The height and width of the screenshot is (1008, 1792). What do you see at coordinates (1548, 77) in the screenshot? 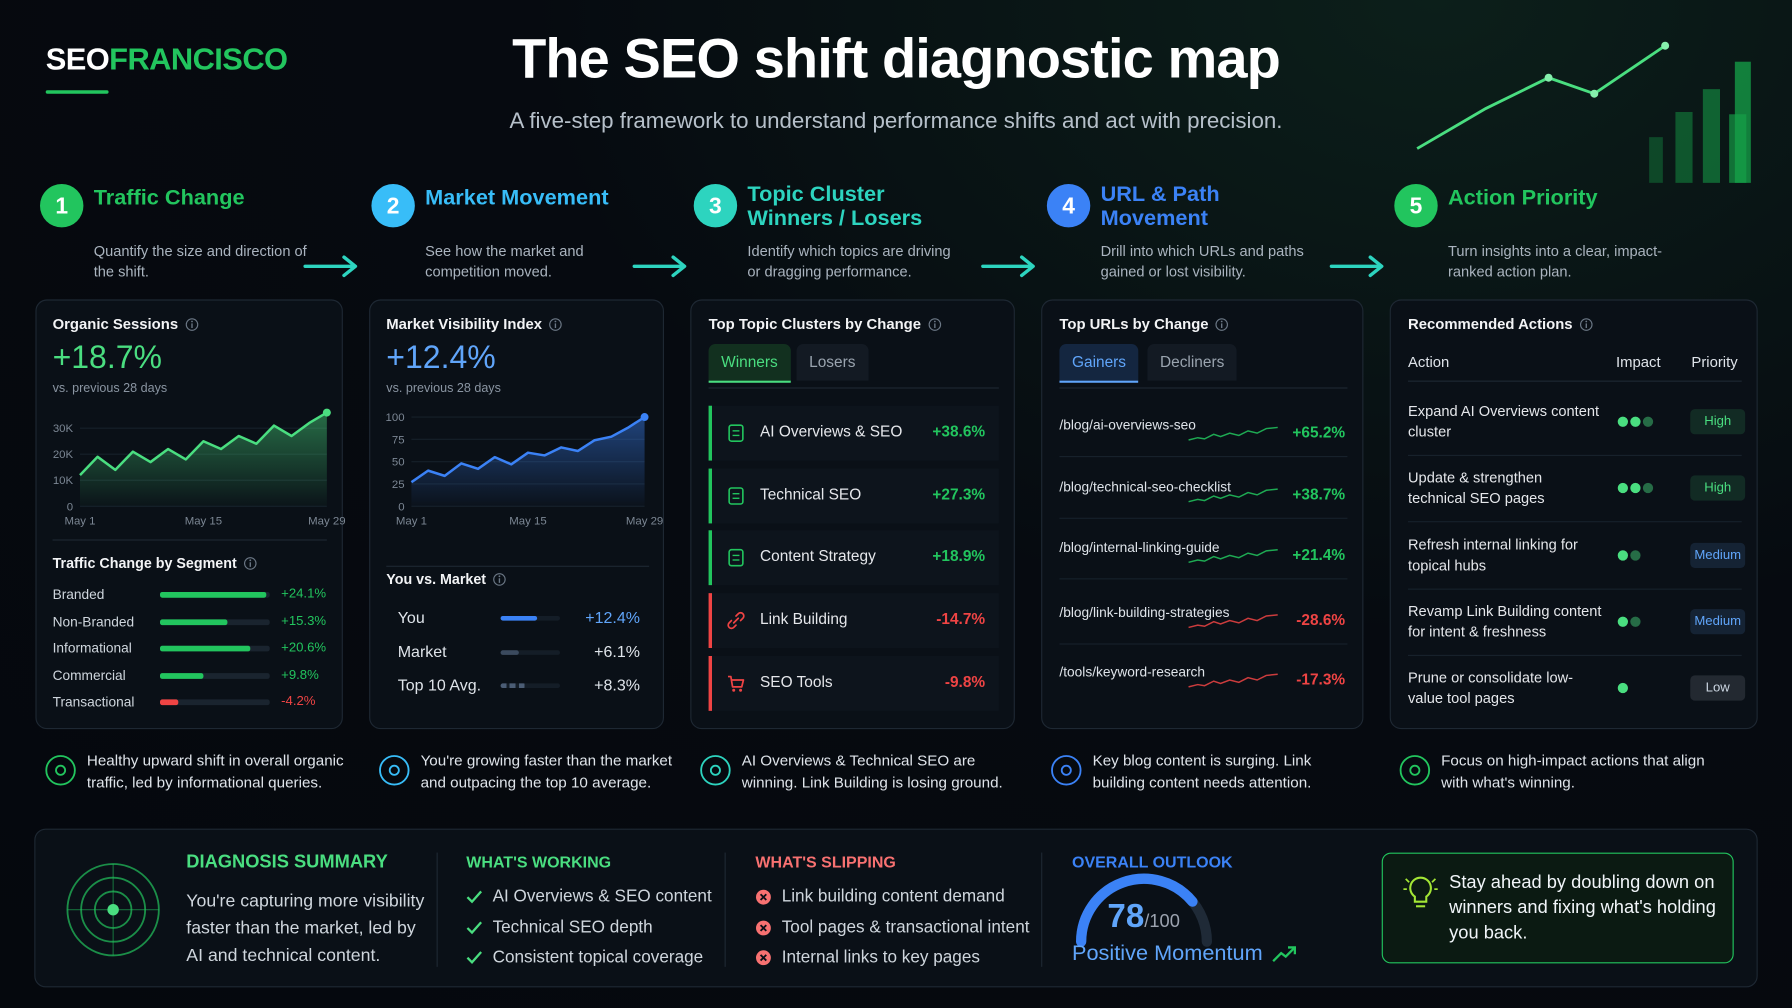
I see `decor-dot` at bounding box center [1548, 77].